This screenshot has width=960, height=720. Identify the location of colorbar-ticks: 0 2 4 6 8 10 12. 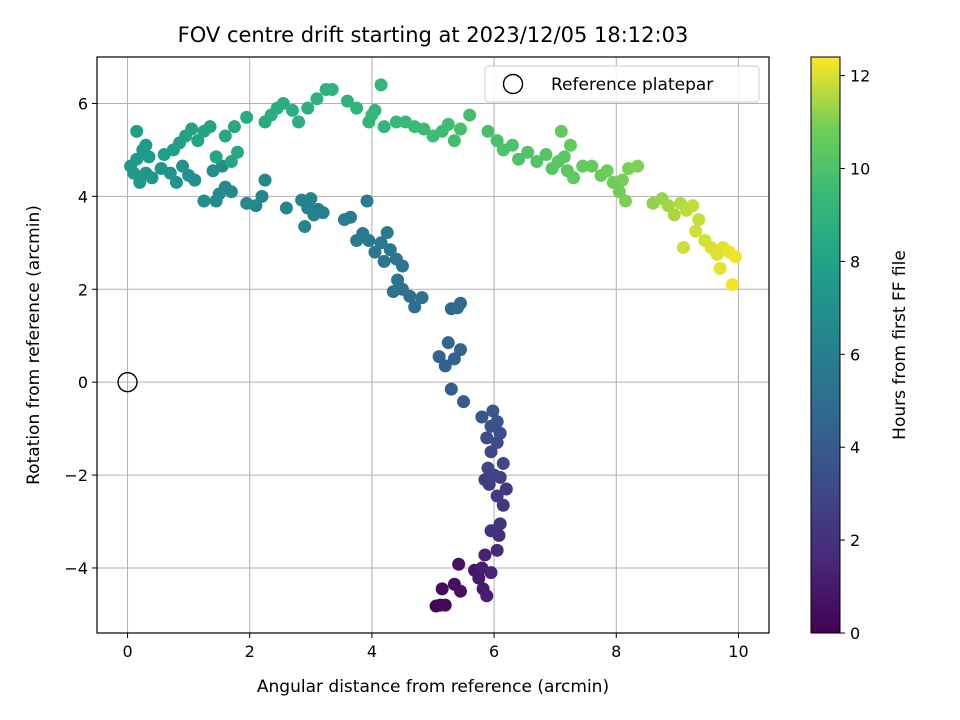
(855, 355).